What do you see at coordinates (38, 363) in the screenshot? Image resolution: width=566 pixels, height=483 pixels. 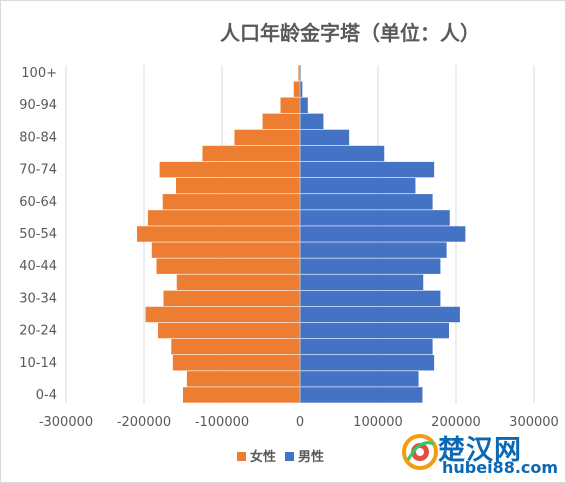 I see `y-tick-label-10-14: 10-14` at bounding box center [38, 363].